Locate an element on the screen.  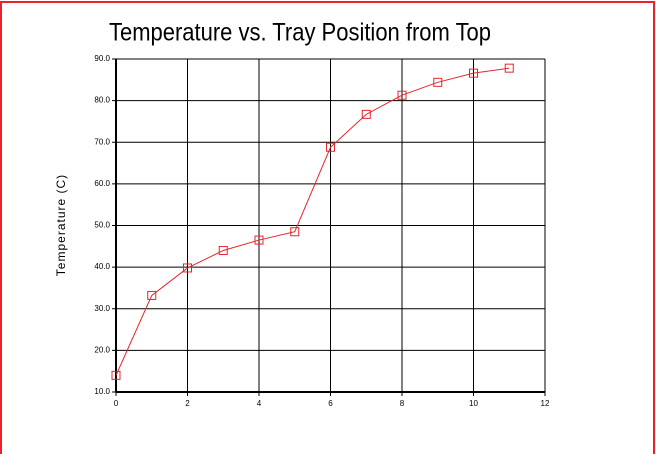
y-tick-label: 10.0 is located at coordinates (102, 391).